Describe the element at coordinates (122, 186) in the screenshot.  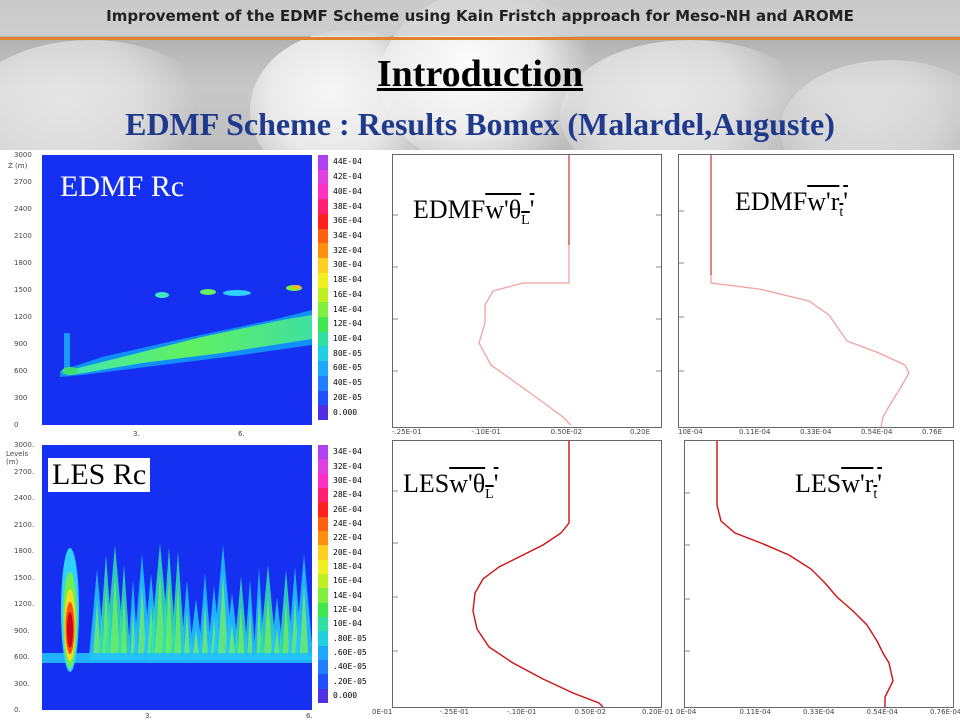
I see `edmf-rc-label: EDMF Rc` at that location.